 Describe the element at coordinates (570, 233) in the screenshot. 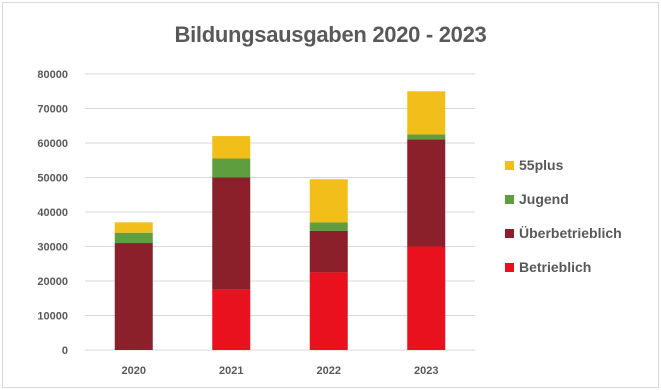

I see `legend-label: Überbetrieblich` at that location.